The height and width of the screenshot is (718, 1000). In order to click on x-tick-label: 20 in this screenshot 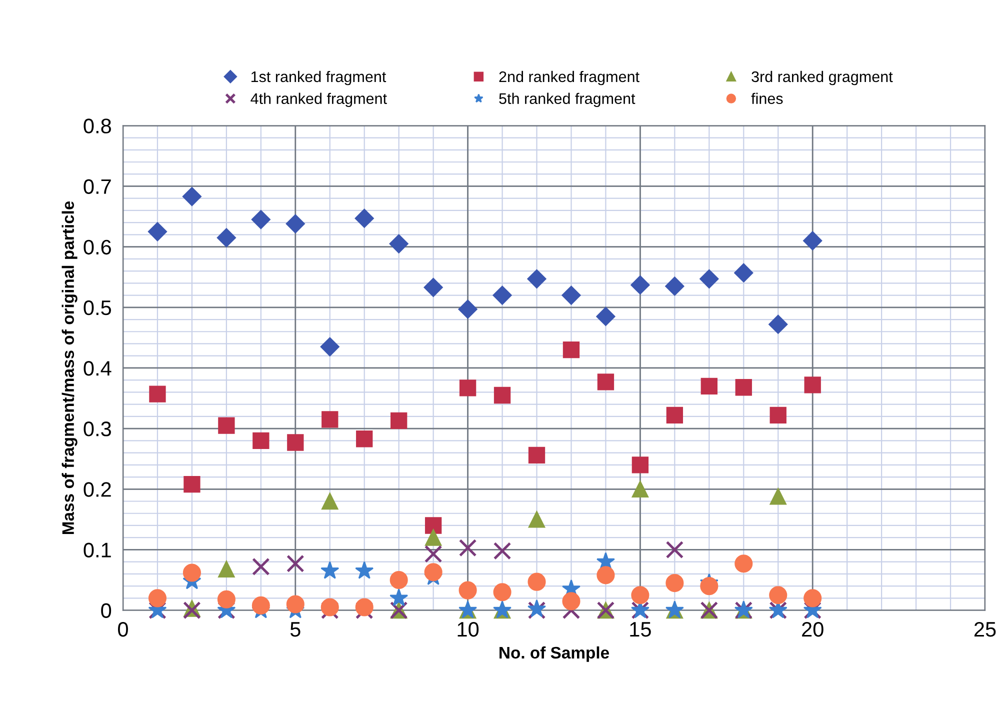, I will do `click(813, 629)`.